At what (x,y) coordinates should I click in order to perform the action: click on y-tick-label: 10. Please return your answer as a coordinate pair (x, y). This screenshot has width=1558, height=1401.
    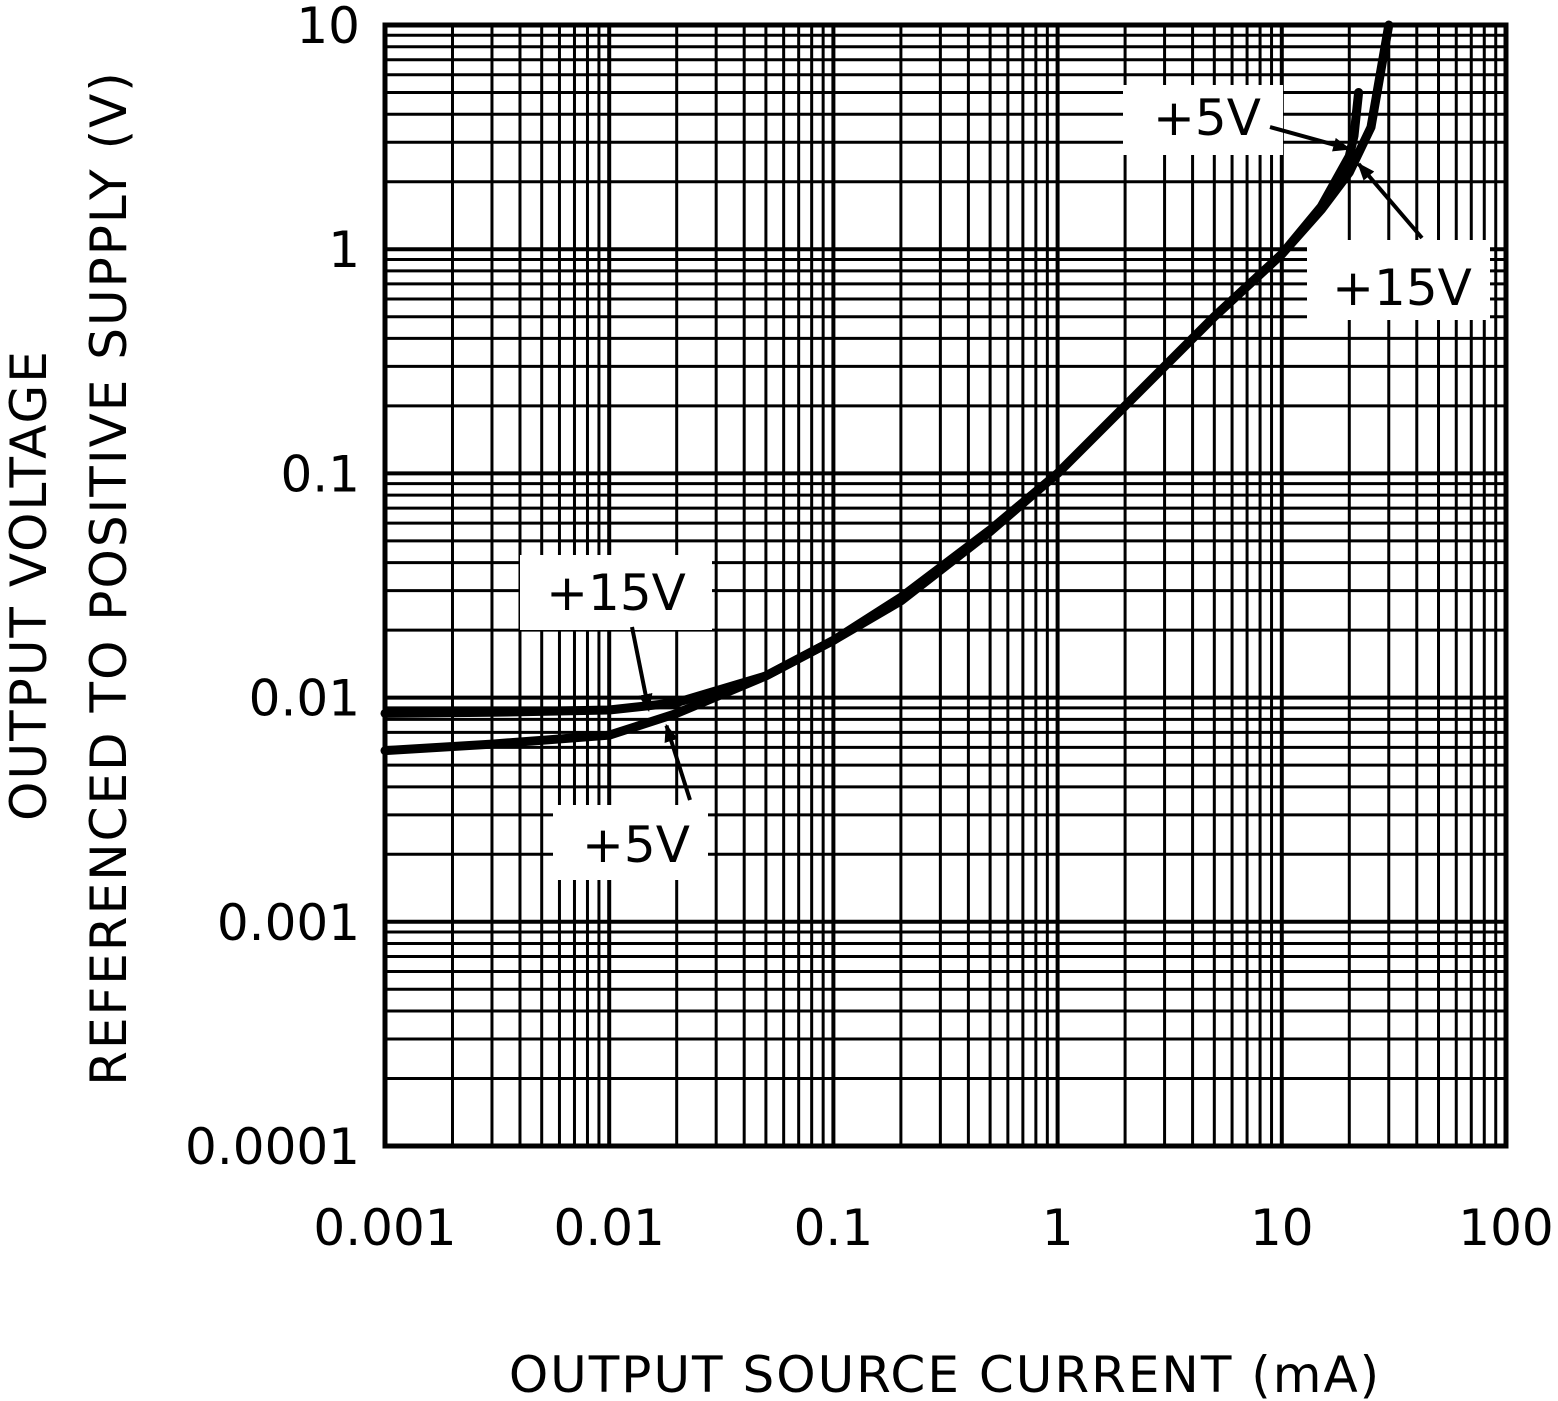
    Looking at the image, I should click on (328, 27).